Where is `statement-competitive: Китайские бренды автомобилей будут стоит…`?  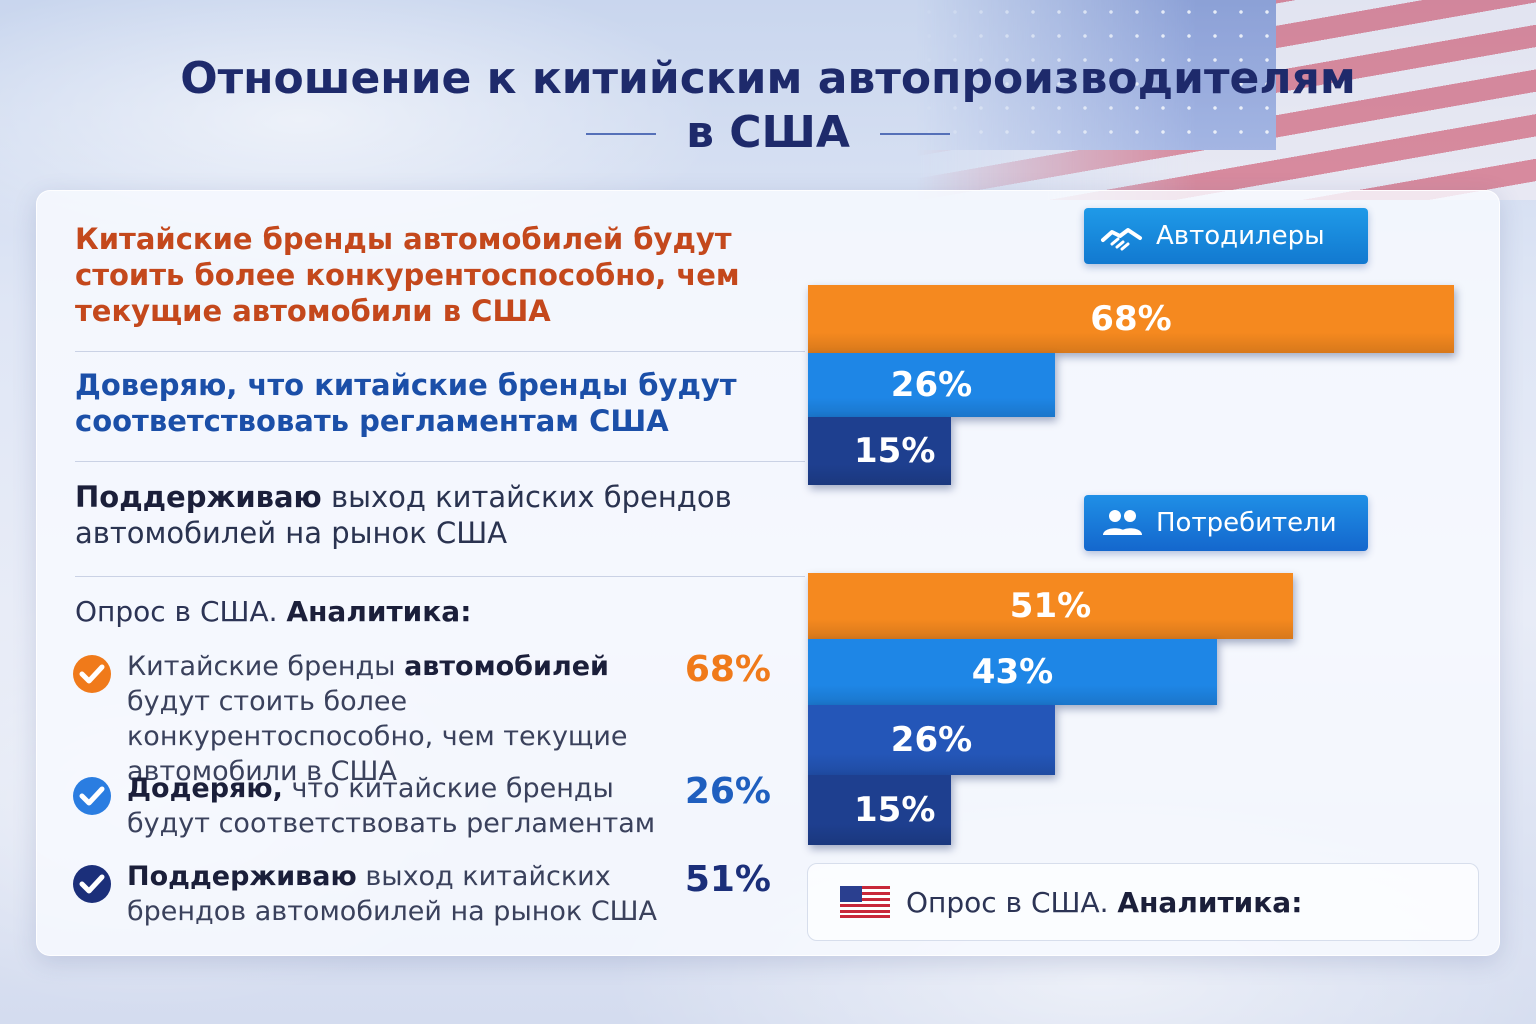 statement-competitive: Китайские бренды автомобилей будут стоит… is located at coordinates (407, 275).